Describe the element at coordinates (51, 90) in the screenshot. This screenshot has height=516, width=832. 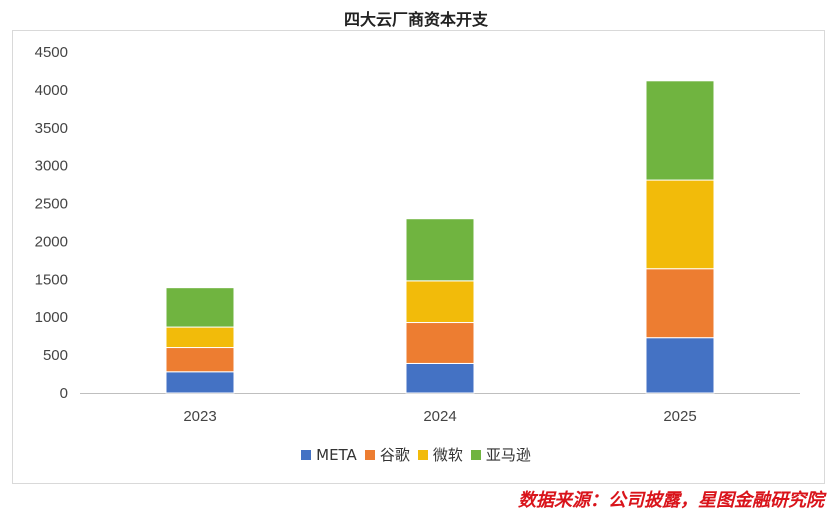
I see `y-tick-label: 4000` at that location.